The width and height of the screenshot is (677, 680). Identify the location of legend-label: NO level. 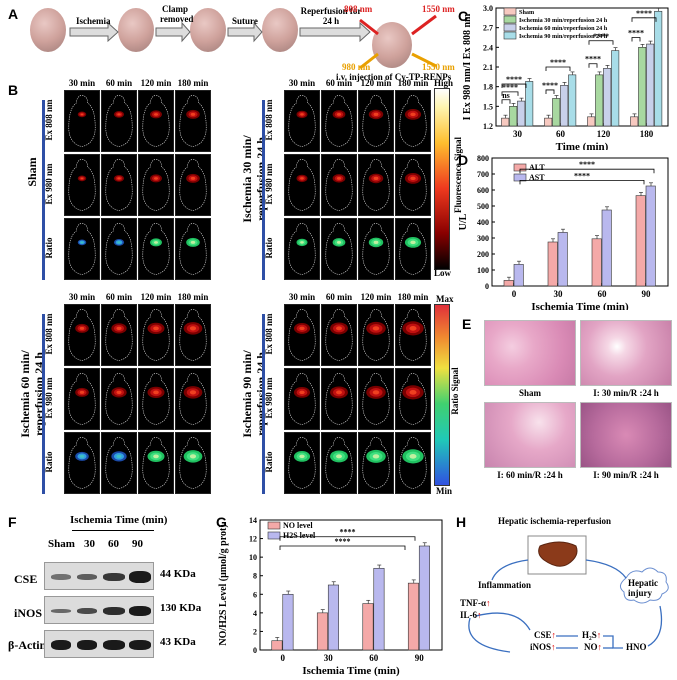
(298, 525).